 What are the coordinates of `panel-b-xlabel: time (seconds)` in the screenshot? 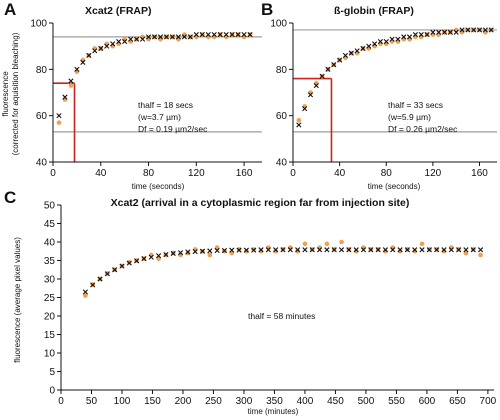 It's located at (394, 186).